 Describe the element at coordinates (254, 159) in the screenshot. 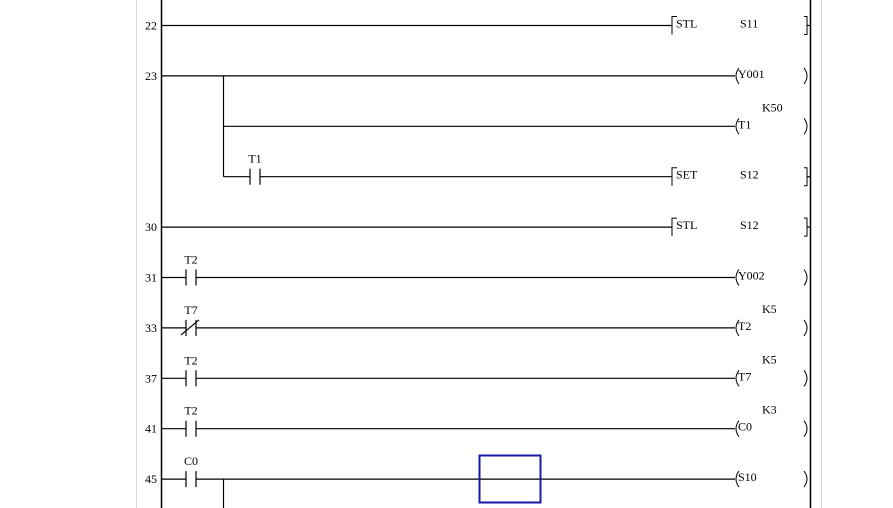

I see `contact-device: T1` at that location.